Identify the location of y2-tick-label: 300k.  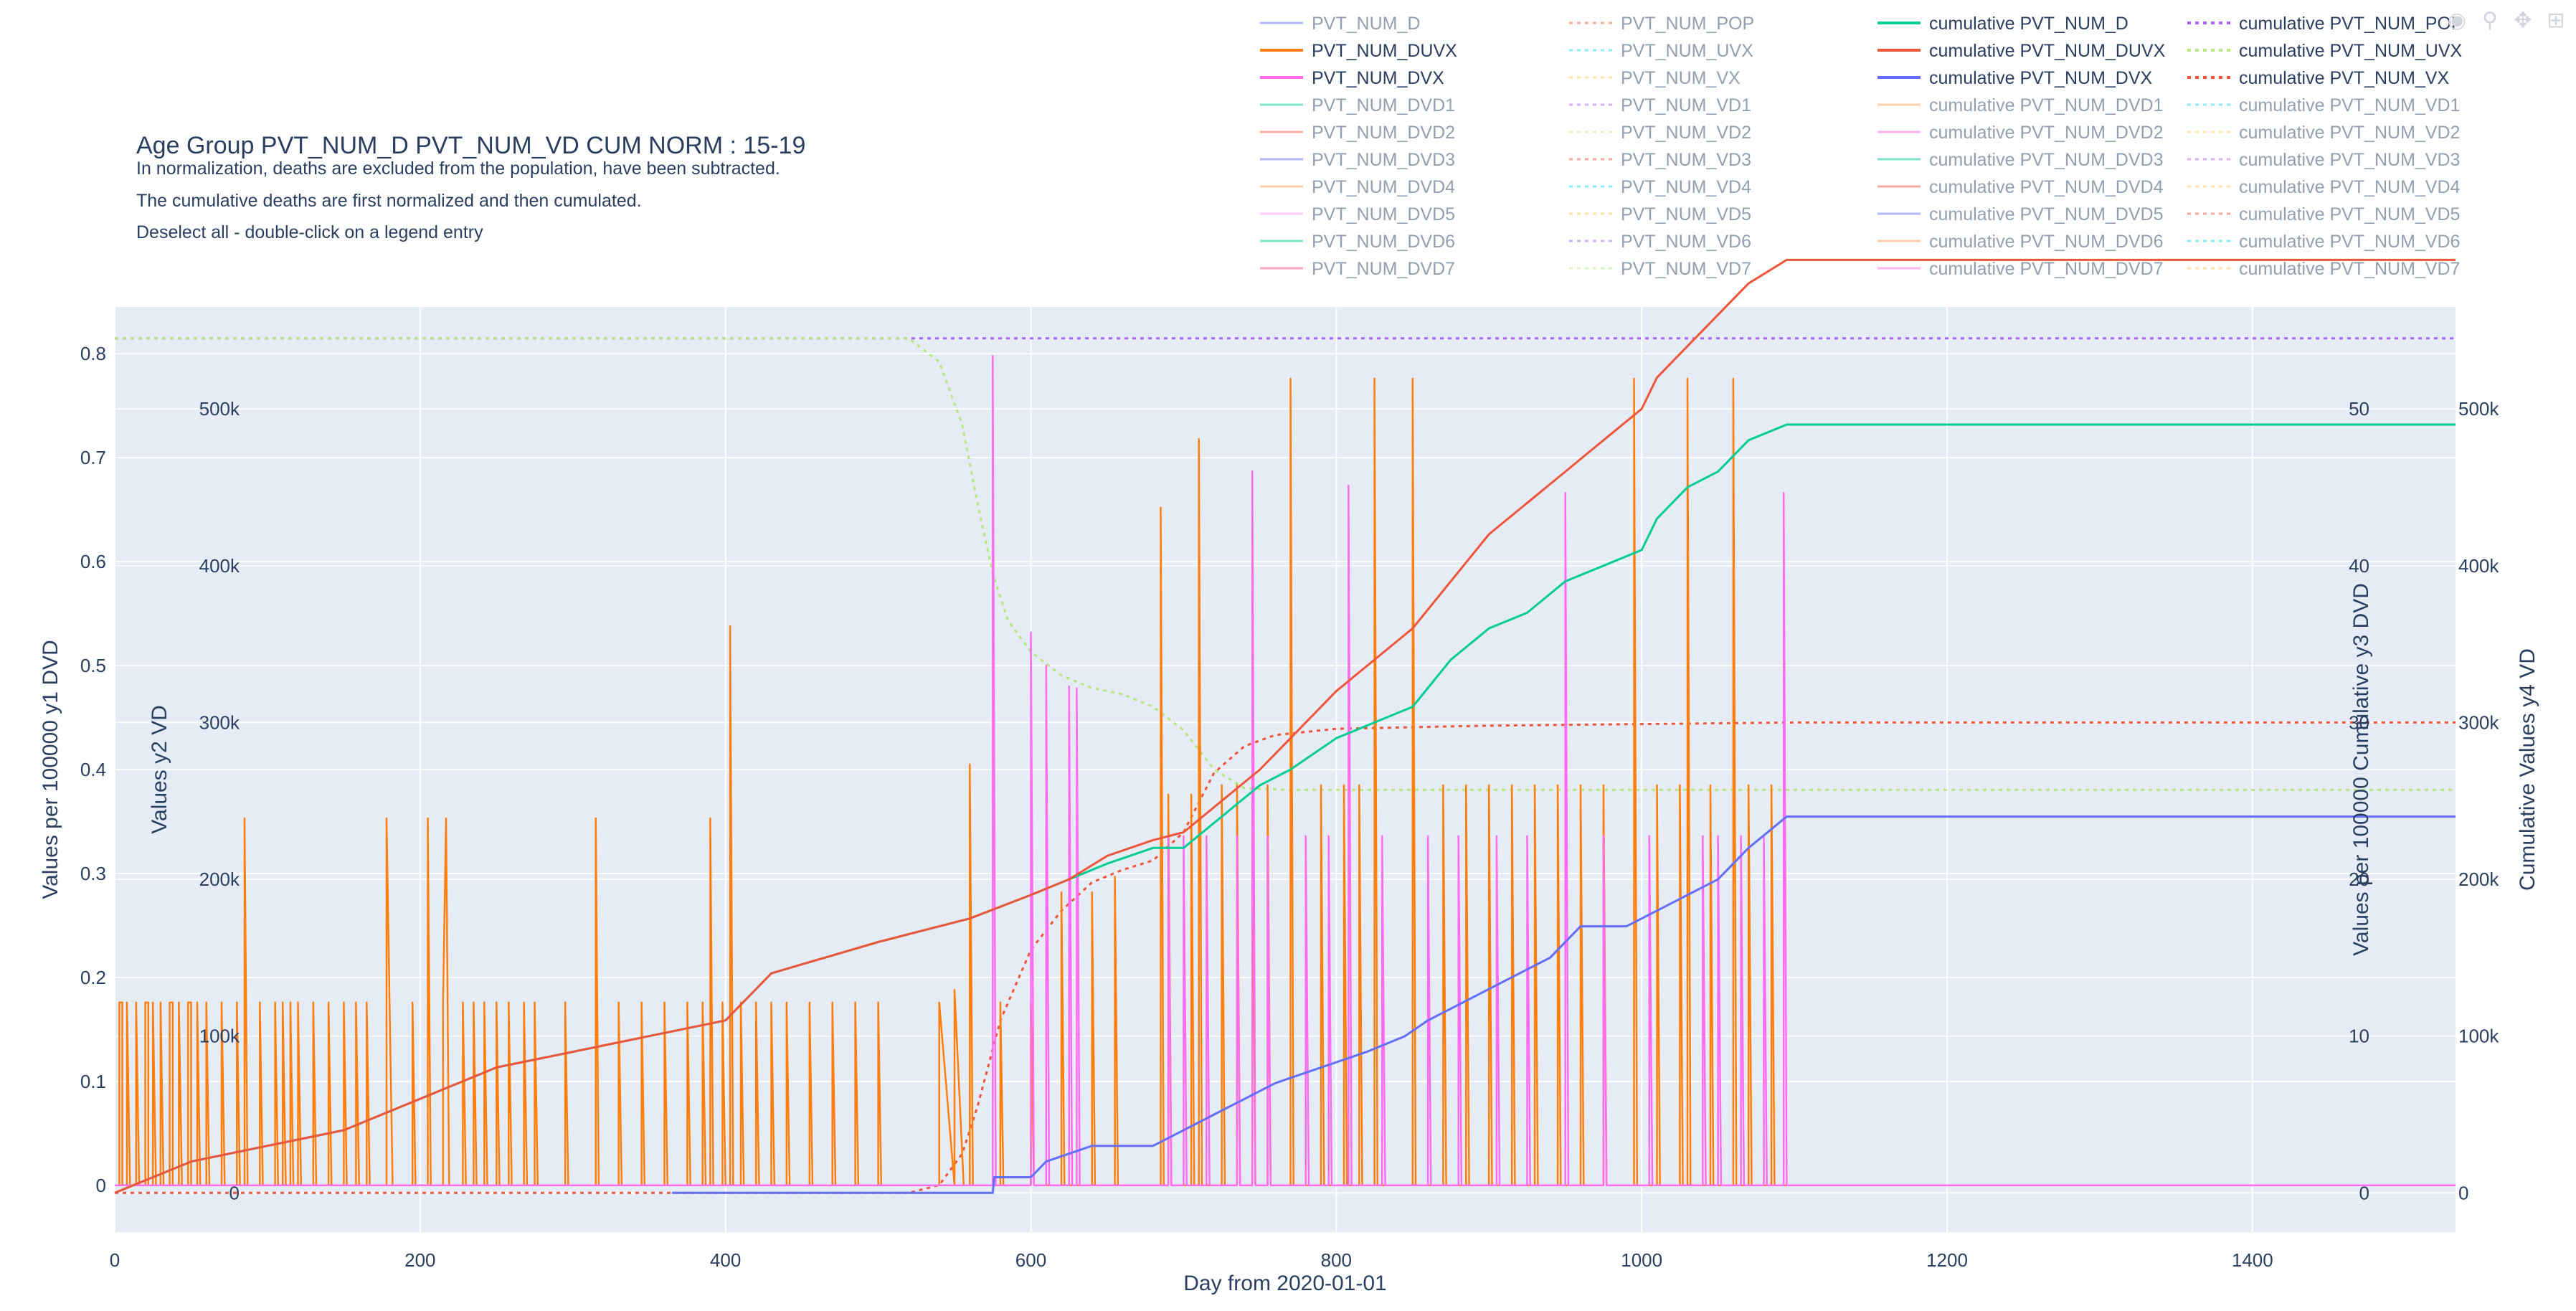
(219, 722).